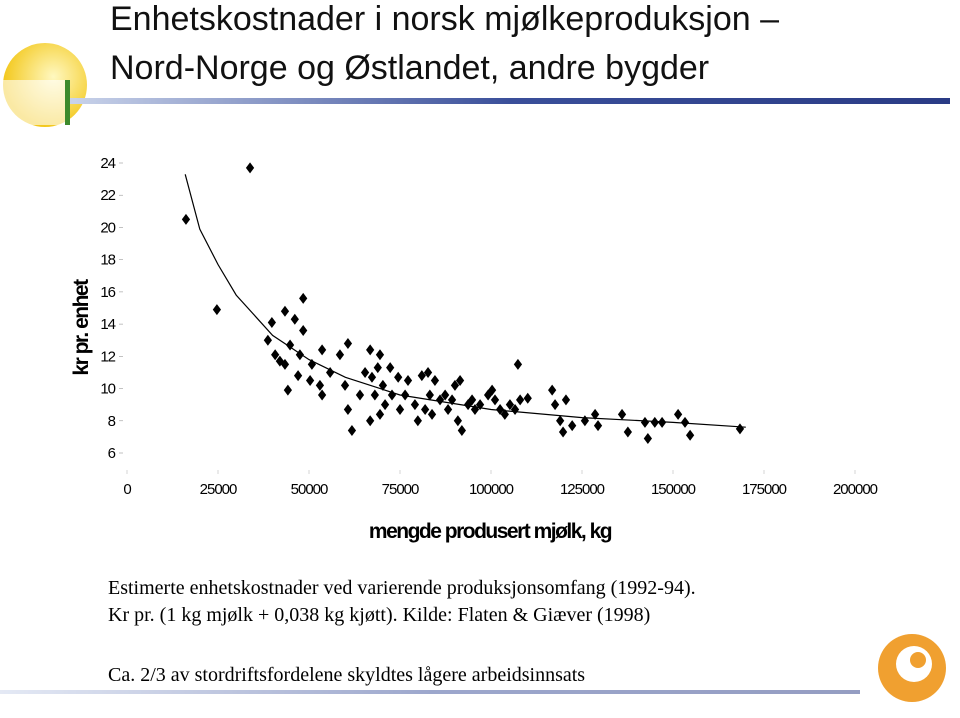 This screenshot has width=960, height=718. Describe the element at coordinates (491, 489) in the screenshot. I see `x-tick-label: 100000` at that location.